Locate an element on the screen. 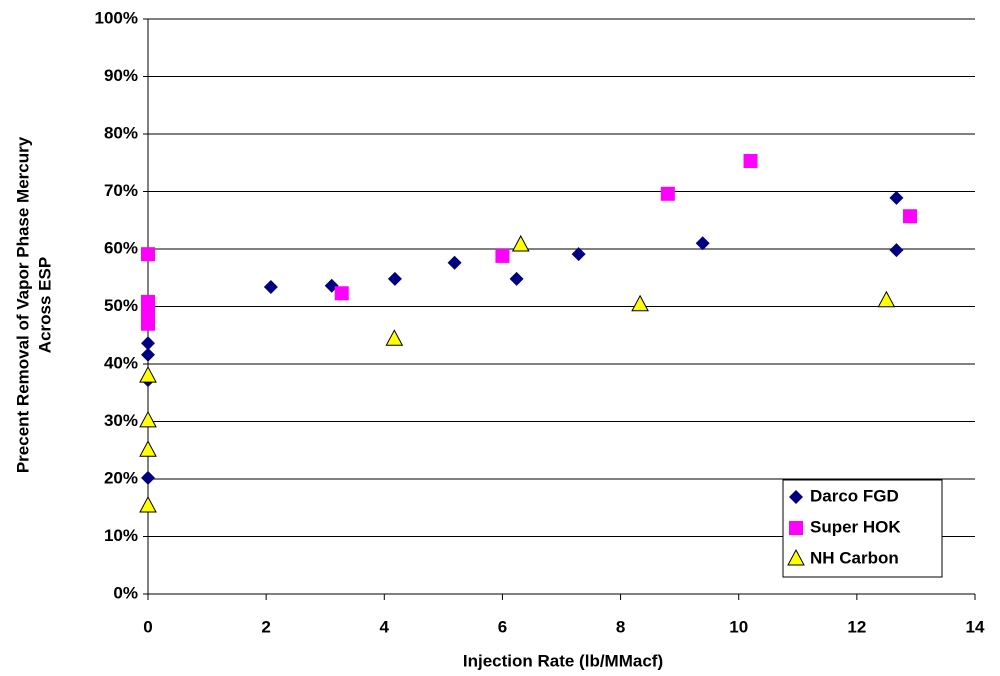  y-tick-label: 70% is located at coordinates (121, 190).